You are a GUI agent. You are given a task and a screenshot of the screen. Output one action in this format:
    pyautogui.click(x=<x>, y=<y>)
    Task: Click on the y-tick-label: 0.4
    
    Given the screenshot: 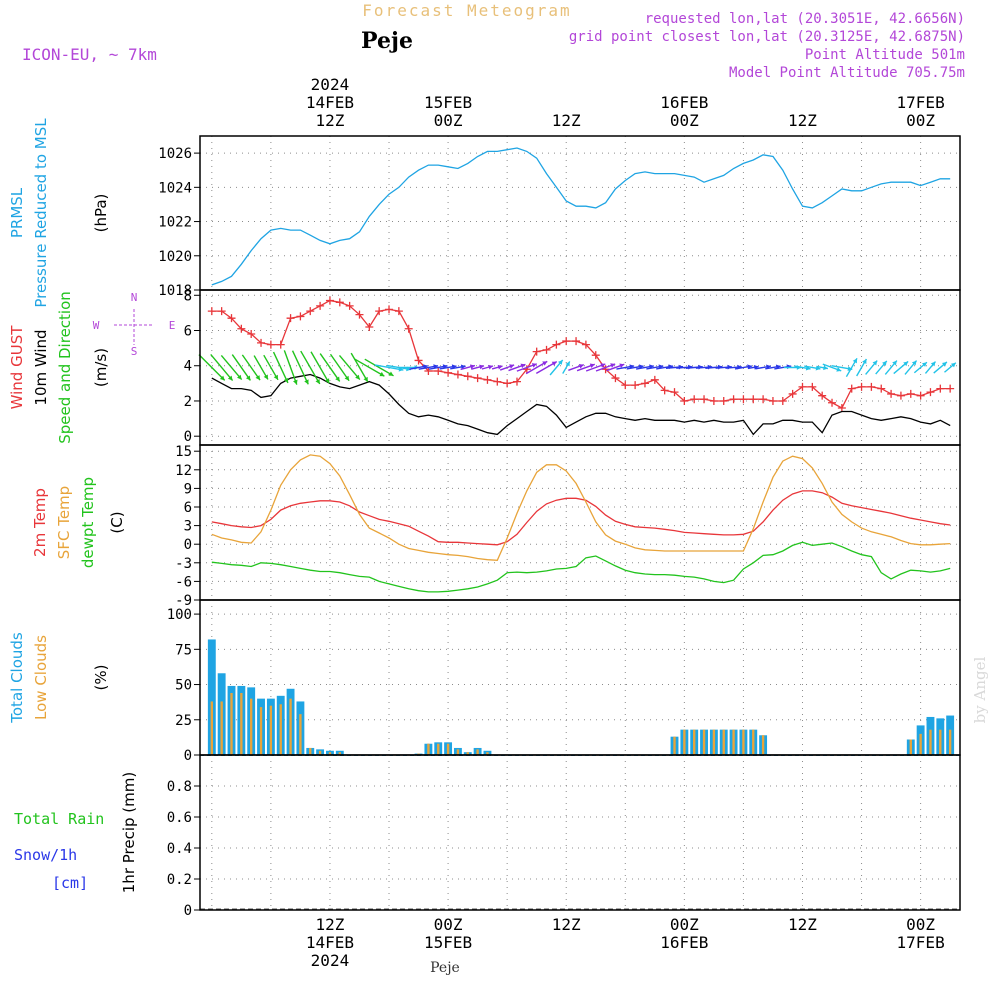 What is the action you would take?
    pyautogui.click(x=179, y=849)
    